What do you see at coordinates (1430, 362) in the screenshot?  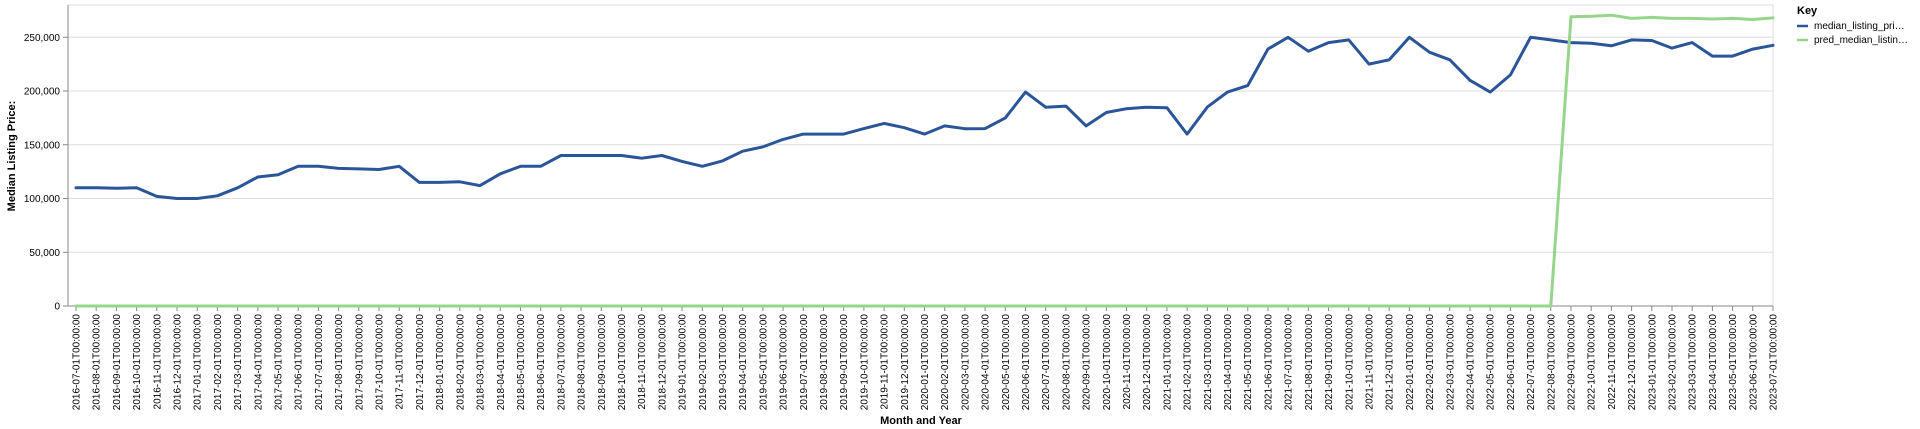 I see `x-tick-label: 2022-02-01T00:00:00` at bounding box center [1430, 362].